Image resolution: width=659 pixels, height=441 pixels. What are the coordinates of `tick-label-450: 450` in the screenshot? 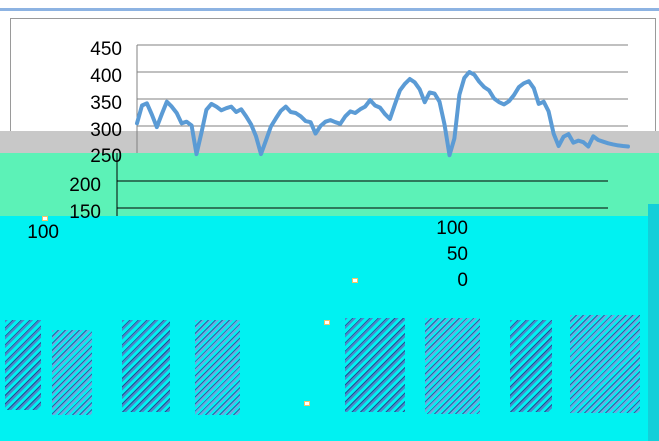 It's located at (106, 49).